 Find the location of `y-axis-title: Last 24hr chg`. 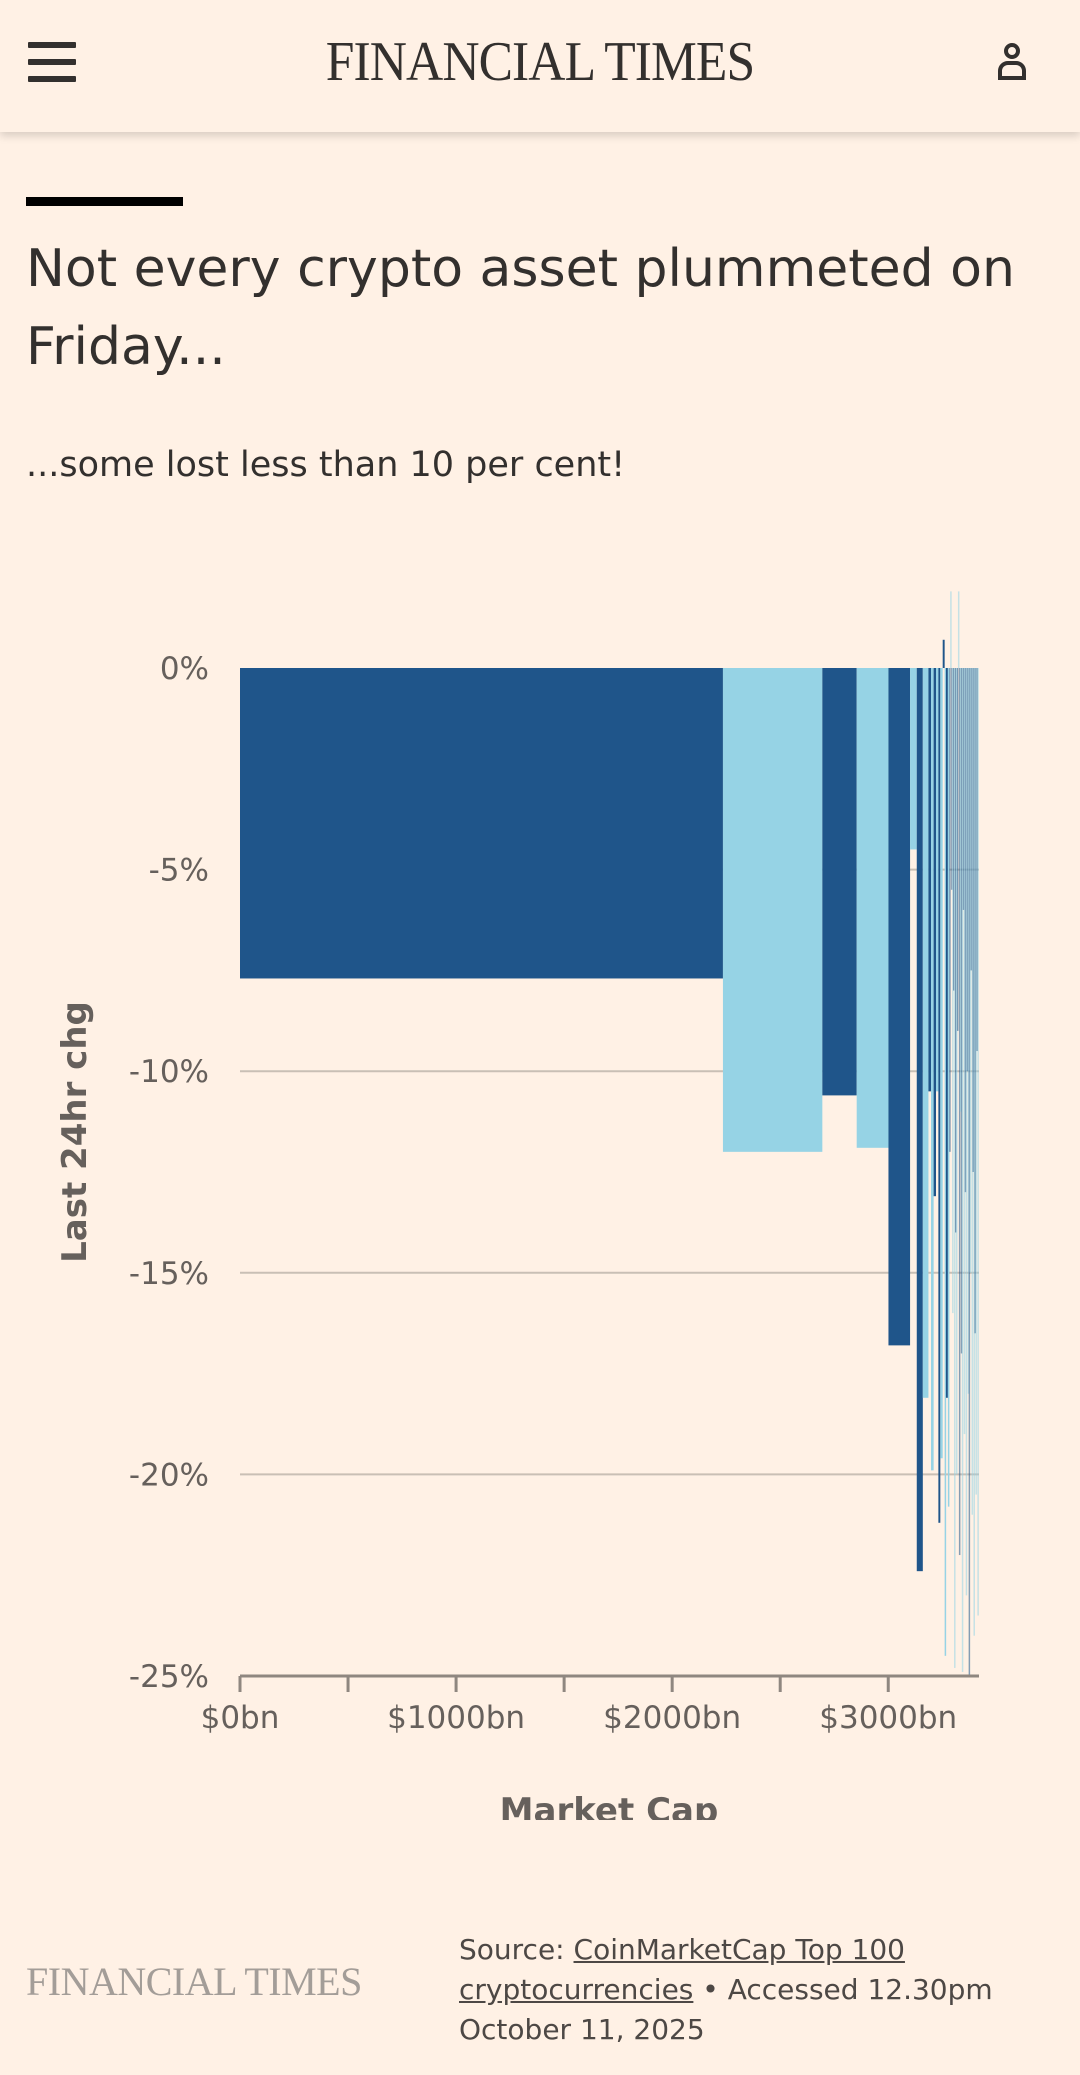

y-axis-title: Last 24hr chg is located at coordinates (75, 1132).